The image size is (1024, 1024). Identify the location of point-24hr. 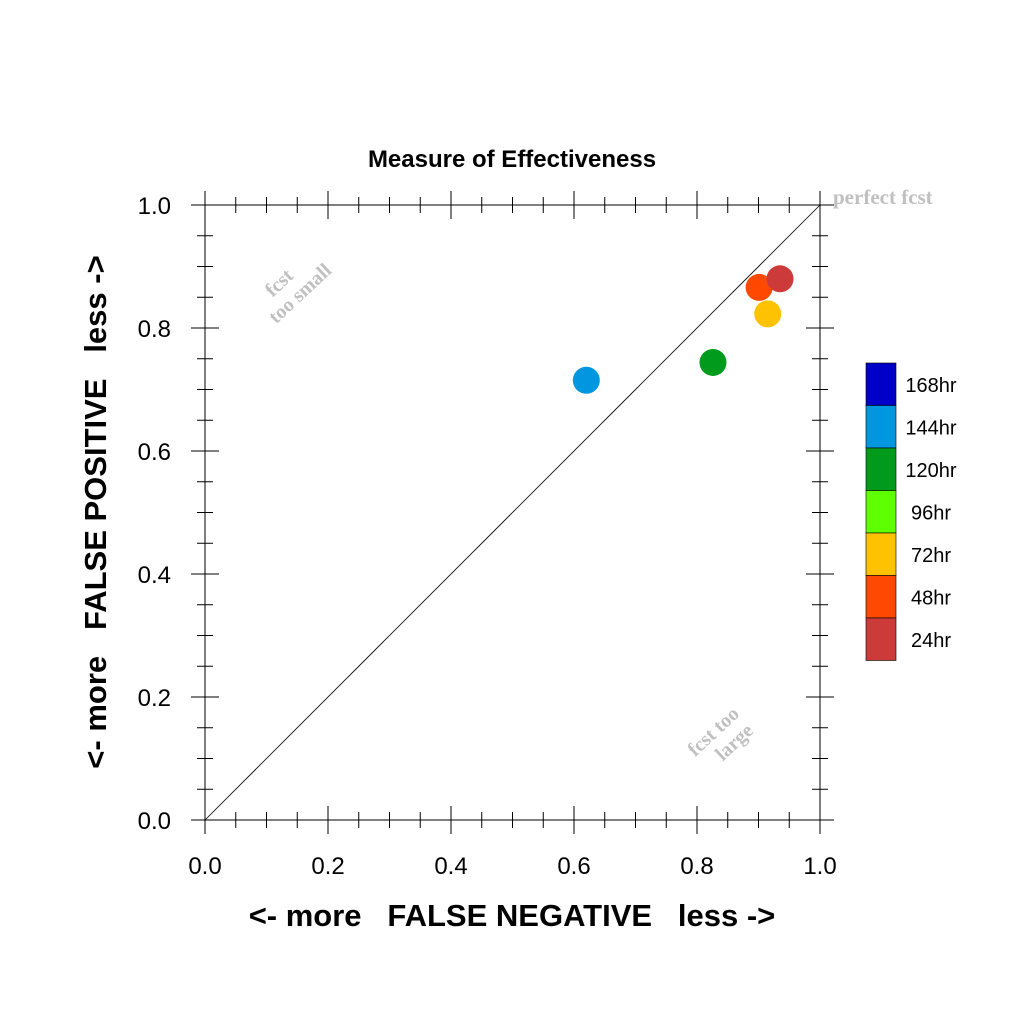
(780, 279).